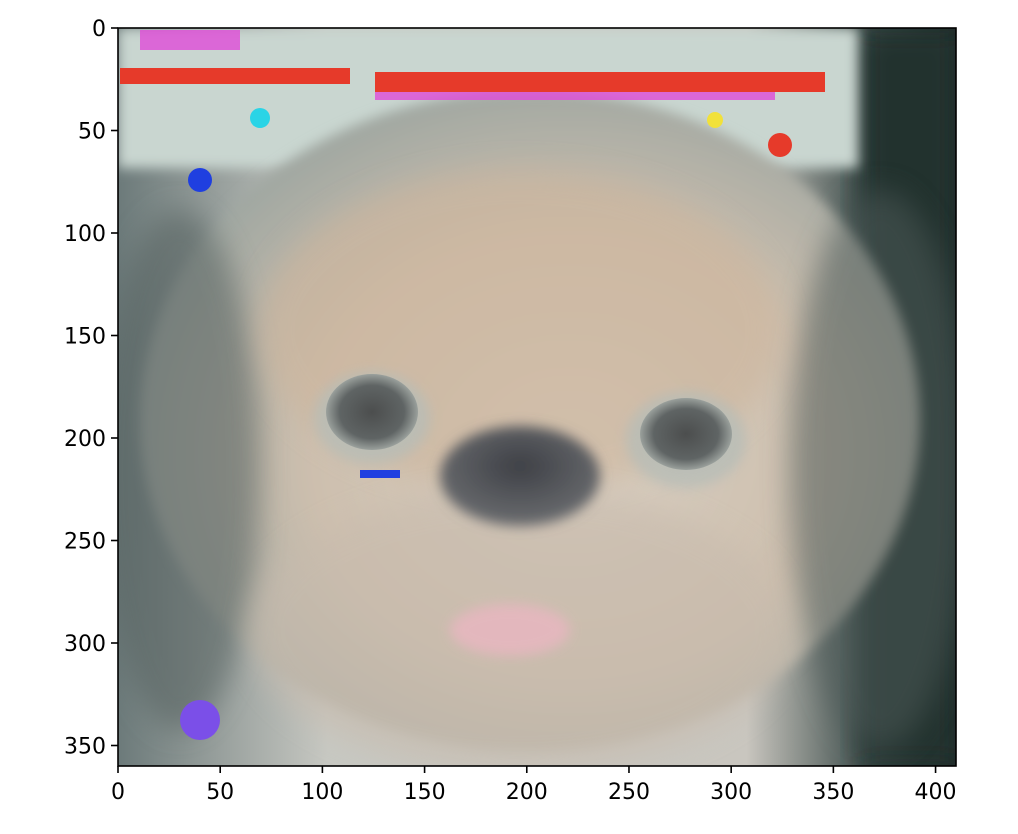  I want to click on x-tick-label: 0, so click(118, 792).